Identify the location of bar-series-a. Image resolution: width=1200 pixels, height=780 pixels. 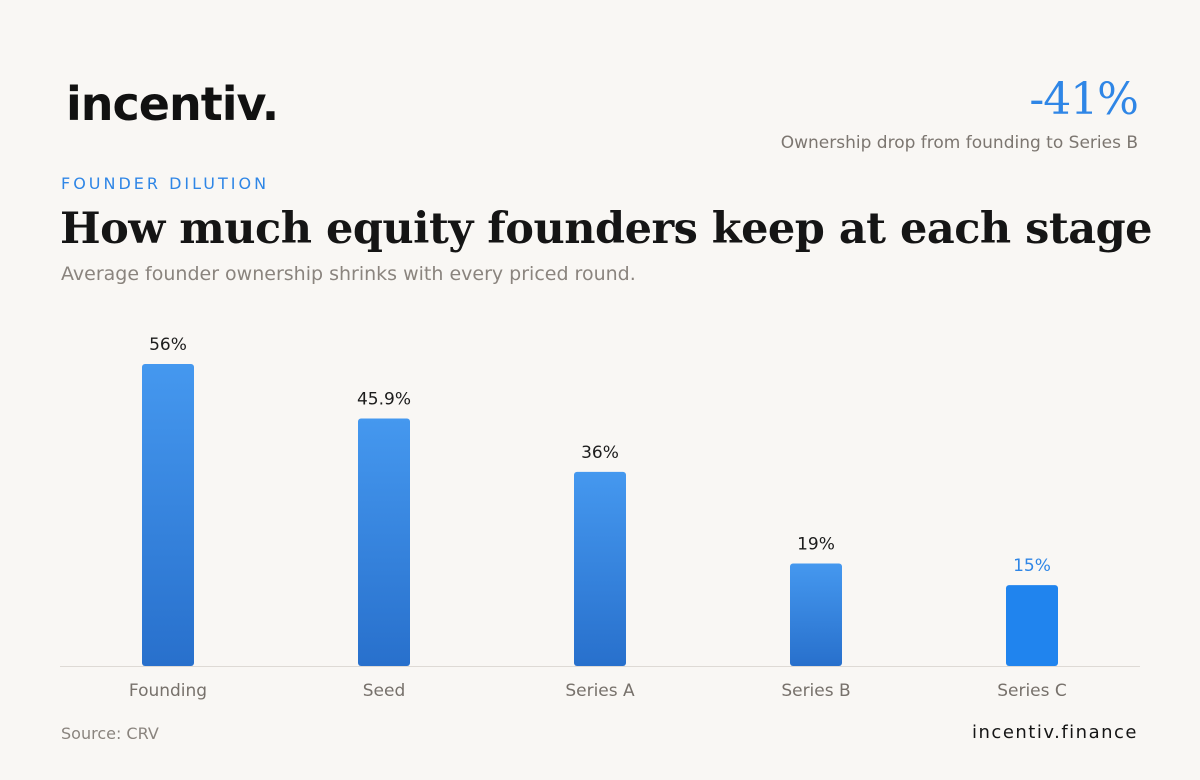
(600, 568).